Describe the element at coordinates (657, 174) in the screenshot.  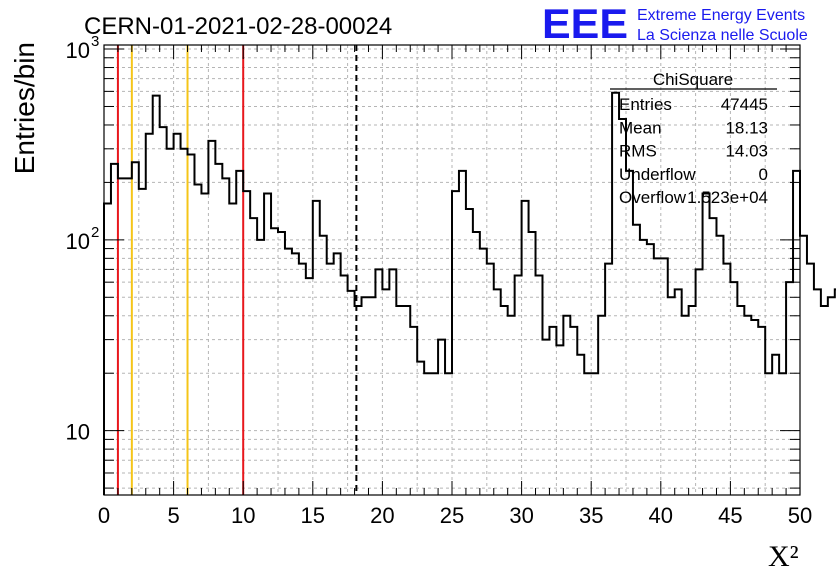
I see `stats-row-label: Underflow` at that location.